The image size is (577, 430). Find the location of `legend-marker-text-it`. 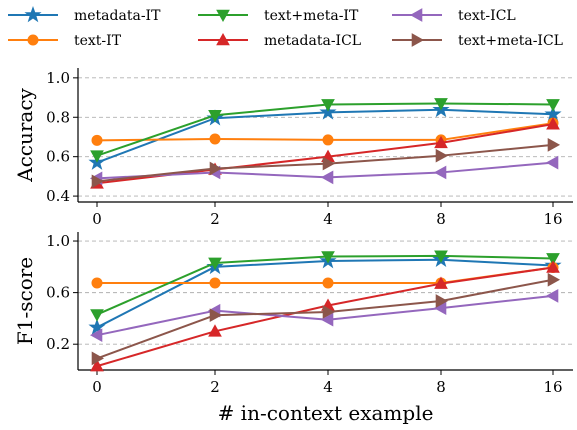

legend-marker-text-it is located at coordinates (33, 40).